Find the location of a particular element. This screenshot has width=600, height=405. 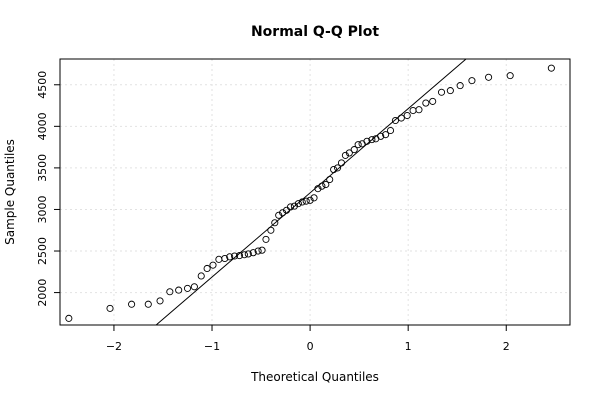

x-tick-label: 1 is located at coordinates (408, 346).